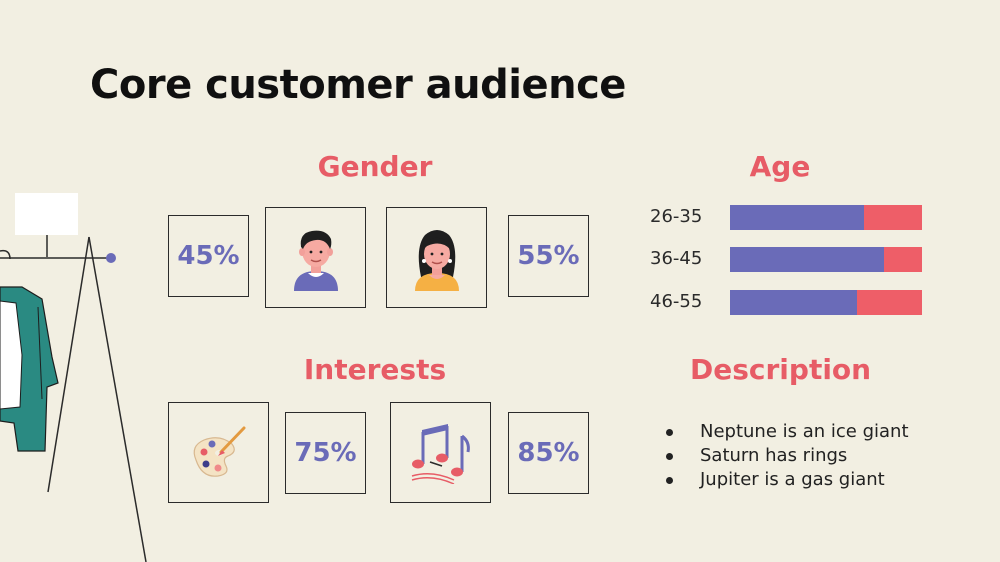 Image resolution: width=1000 pixels, height=562 pixels. Describe the element at coordinates (780, 166) in the screenshot. I see `age-heading: Age` at that location.